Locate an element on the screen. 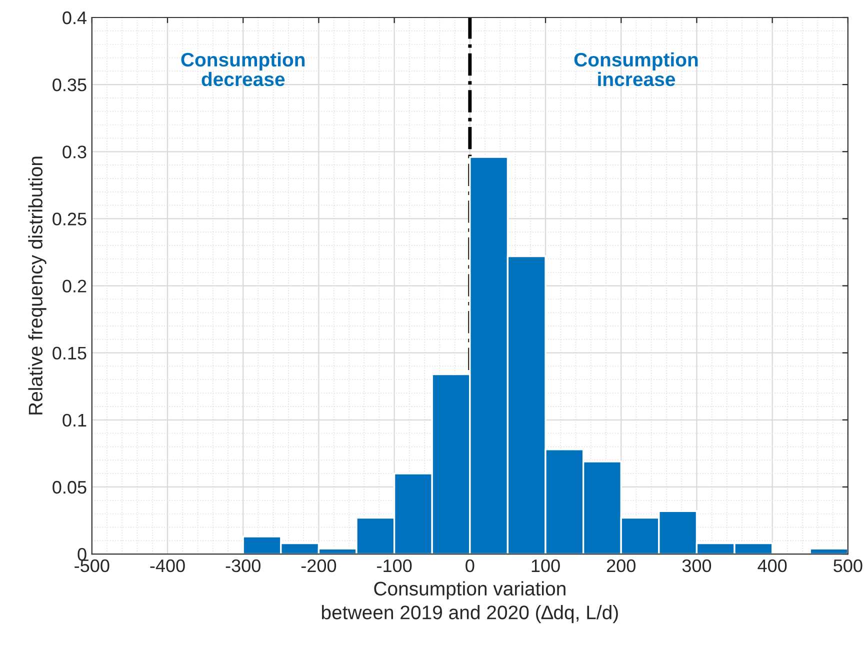 This screenshot has height=648, width=867. annotation: Consumption decrease is located at coordinates (243, 69).